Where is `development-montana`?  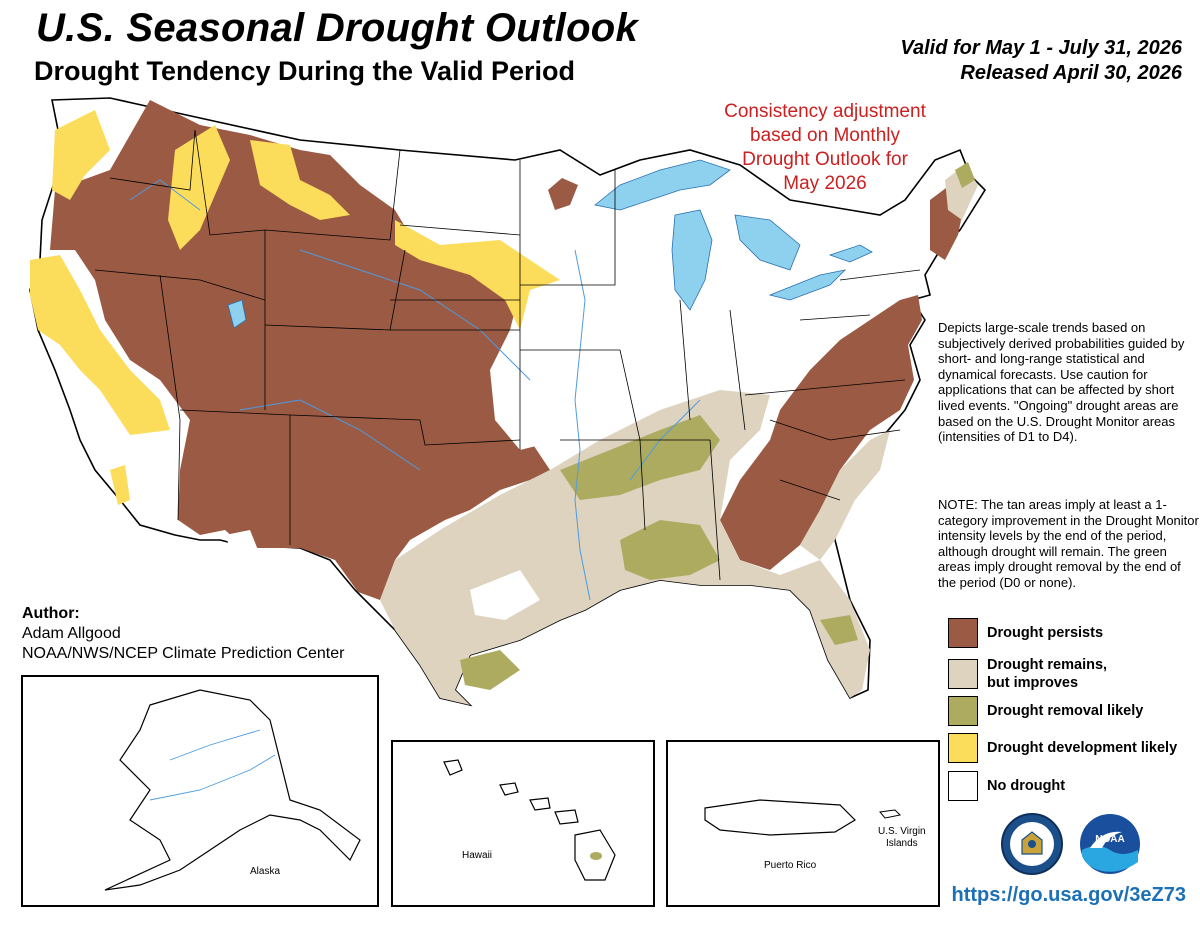 development-montana is located at coordinates (300, 180).